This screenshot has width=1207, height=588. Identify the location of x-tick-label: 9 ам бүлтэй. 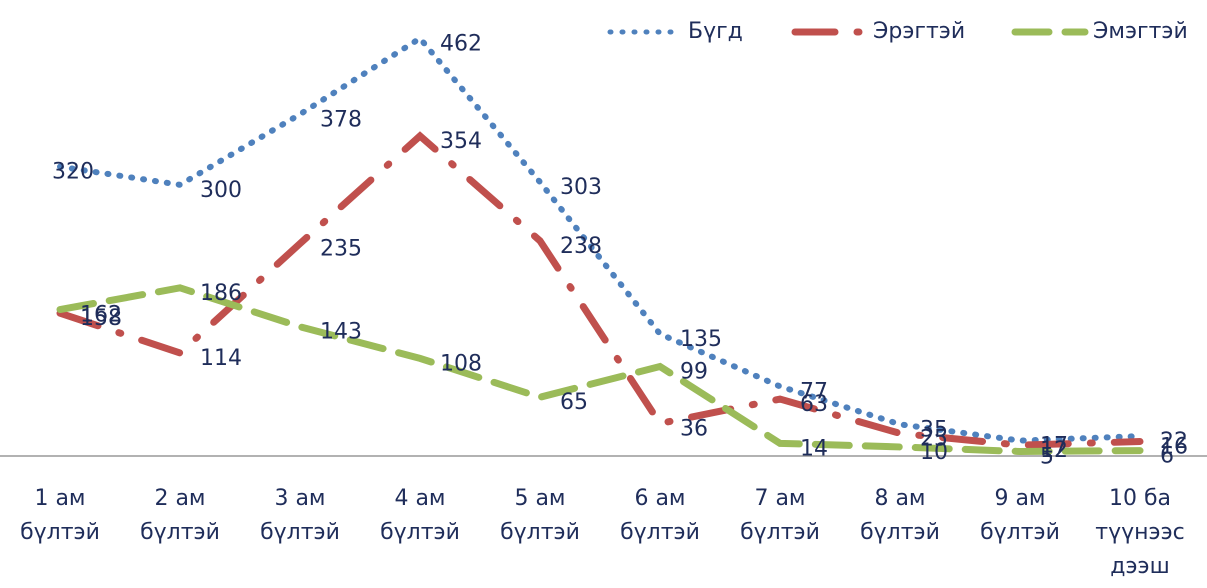
(1020, 515).